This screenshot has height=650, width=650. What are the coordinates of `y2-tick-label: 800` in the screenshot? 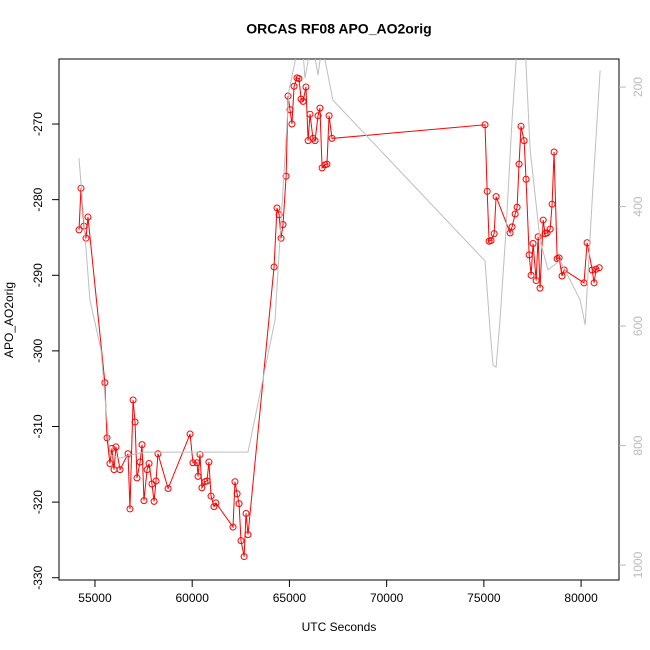 It's located at (638, 445).